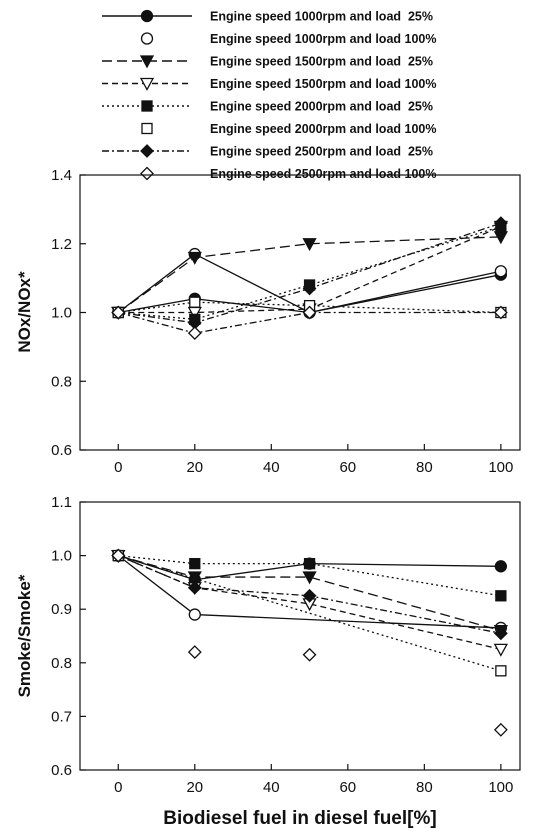 Image resolution: width=534 pixels, height=835 pixels. I want to click on smoke-y-axis-title: Smoke/Smoke*, so click(24, 635).